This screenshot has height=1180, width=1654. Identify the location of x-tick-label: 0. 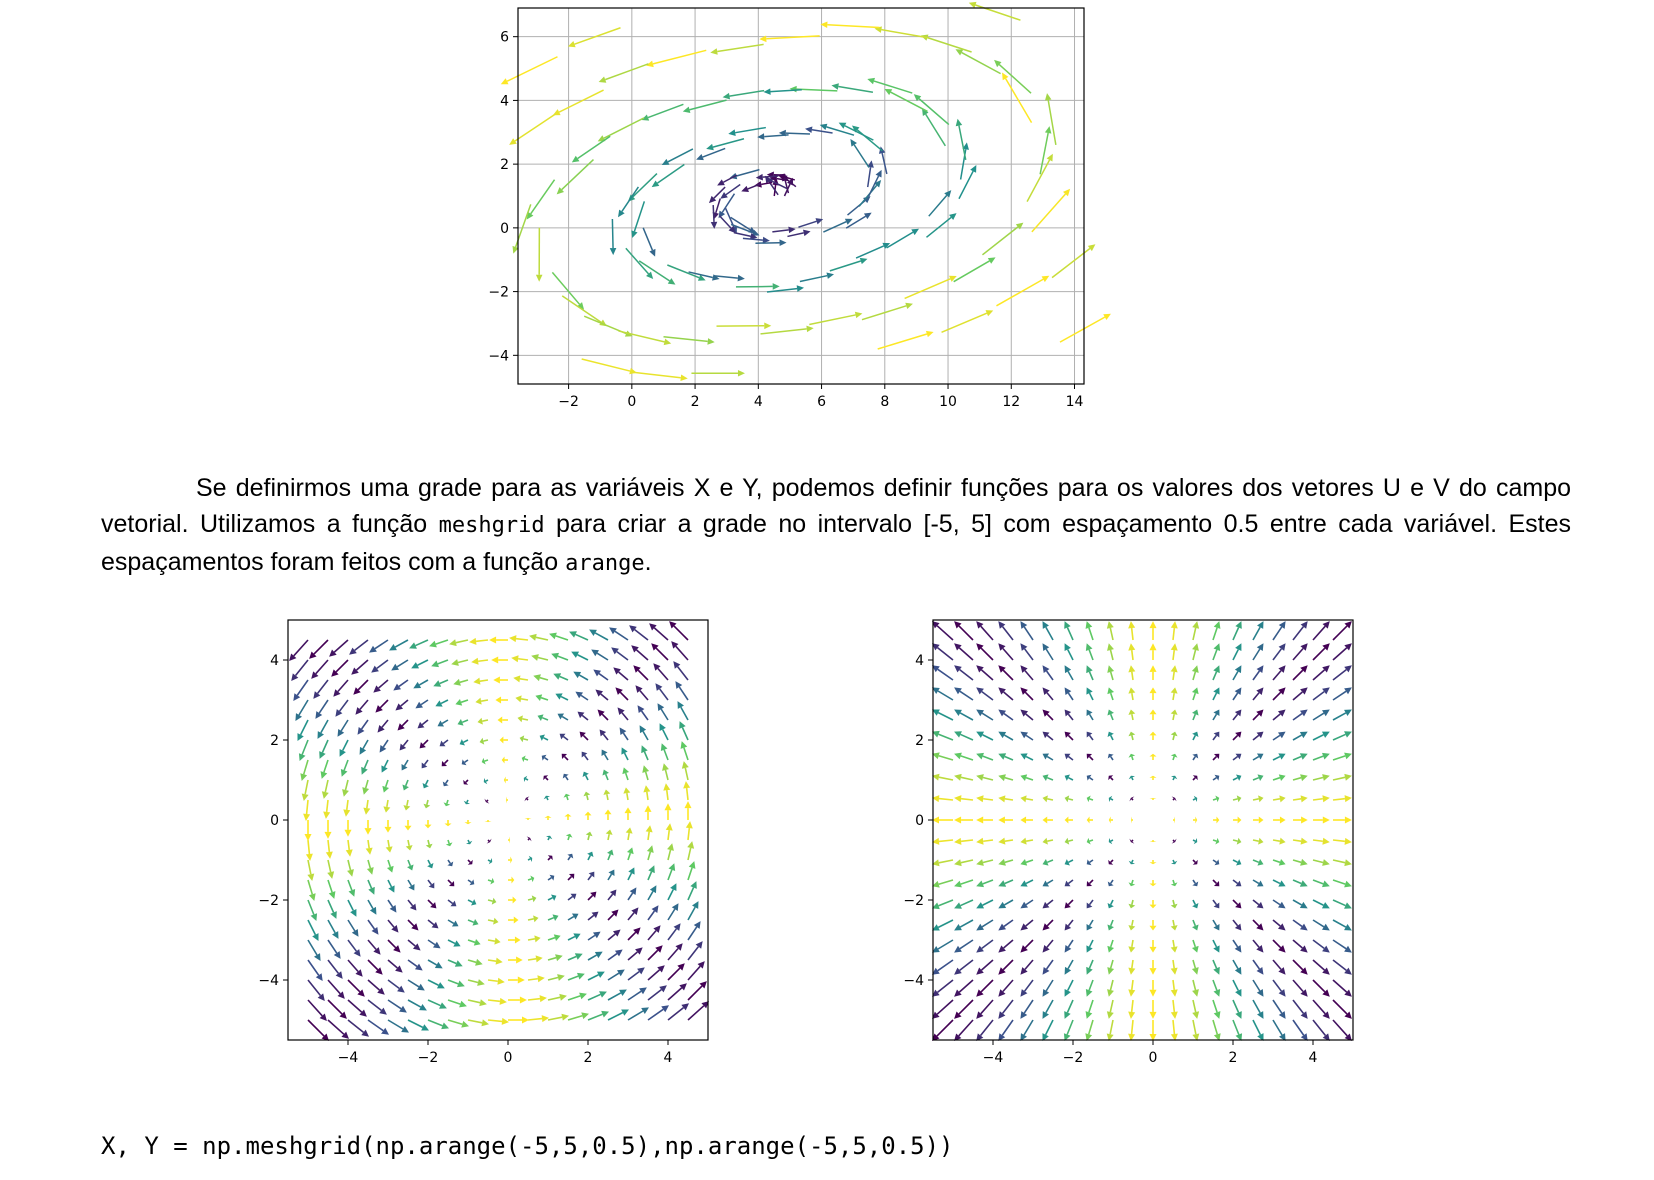
(631, 402).